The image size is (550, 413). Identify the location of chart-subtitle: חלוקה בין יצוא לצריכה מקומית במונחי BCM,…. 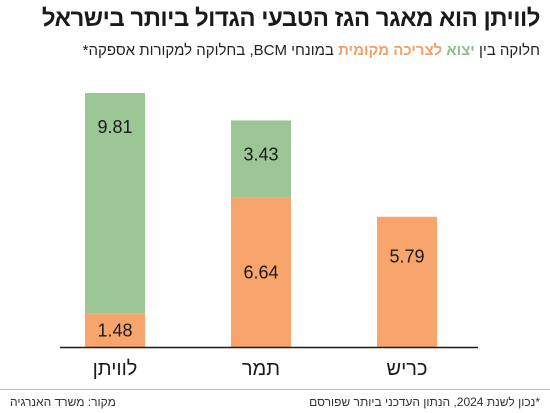
(274, 51).